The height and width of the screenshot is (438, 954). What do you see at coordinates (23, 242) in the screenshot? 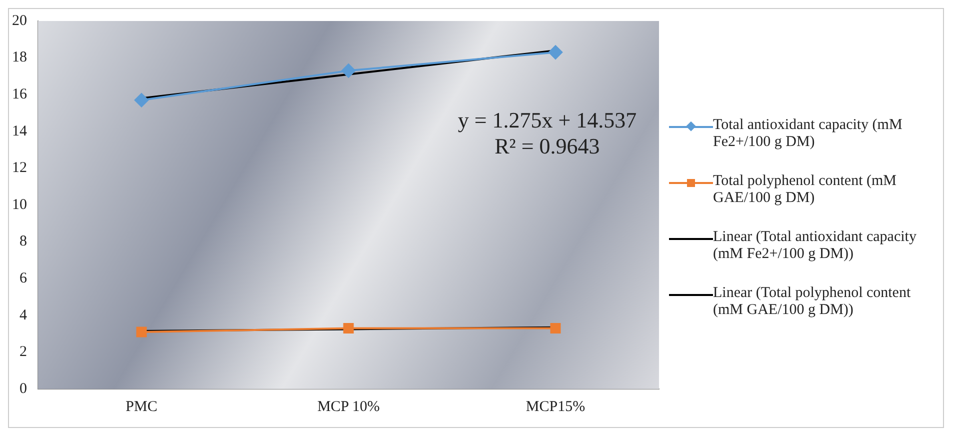
I see `y-tick-label: 8` at bounding box center [23, 242].